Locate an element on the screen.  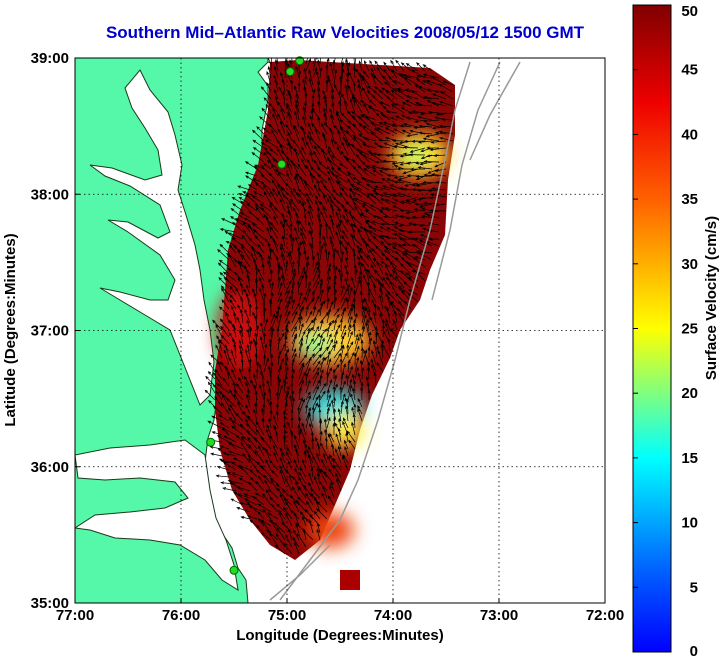
x-tick-label: 74:00 is located at coordinates (393, 615).